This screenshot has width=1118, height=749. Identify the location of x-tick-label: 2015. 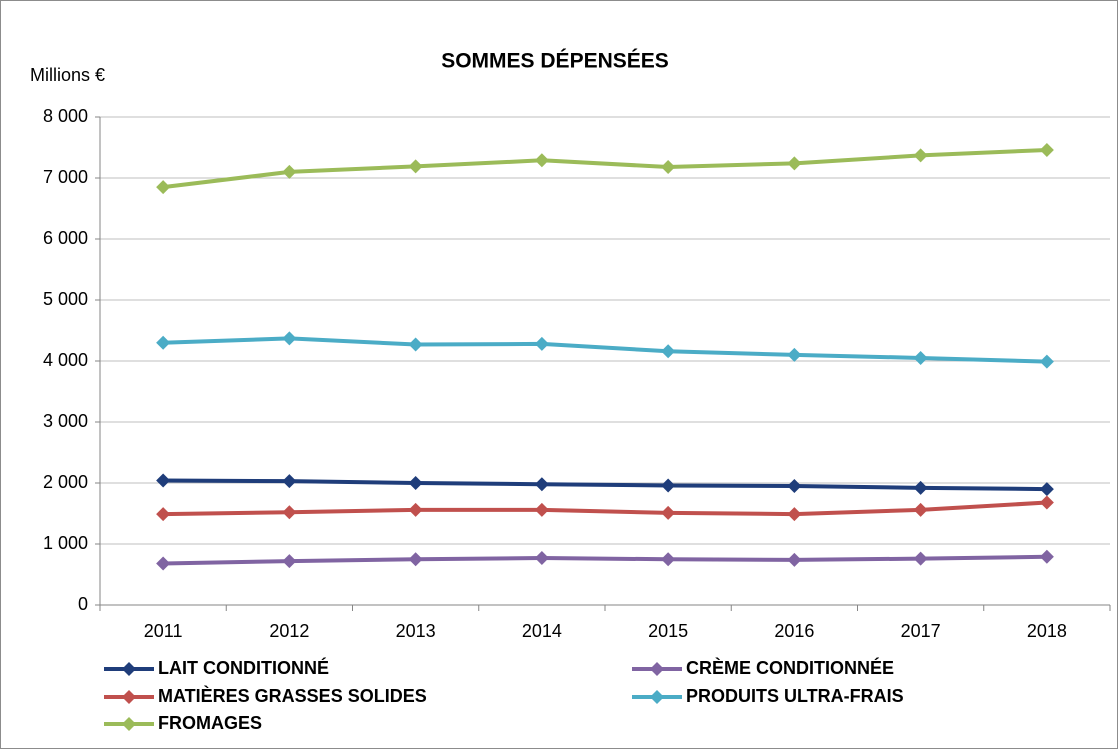
(668, 631).